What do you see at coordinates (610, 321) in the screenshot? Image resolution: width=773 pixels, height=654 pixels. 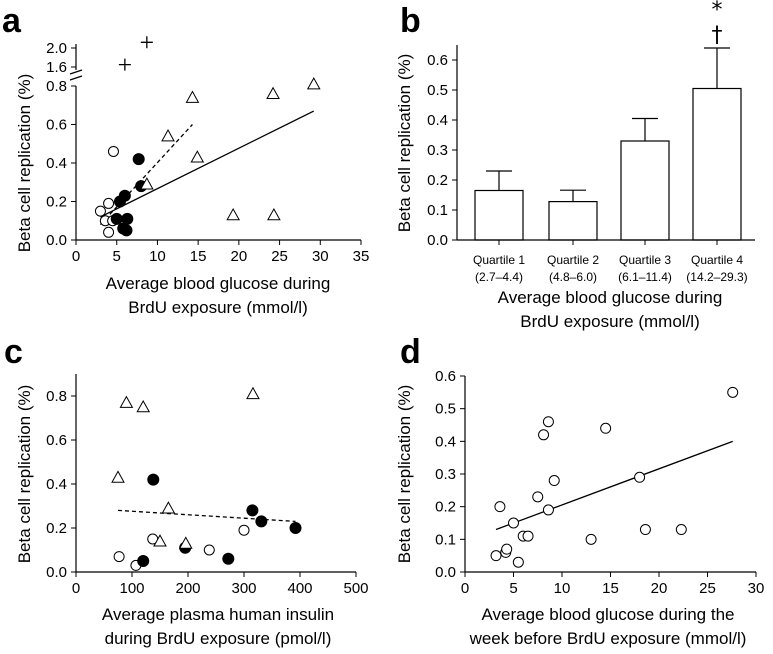 I see `panel-b-x-axis-label: BrdU exposure (mmol/l)` at bounding box center [610, 321].